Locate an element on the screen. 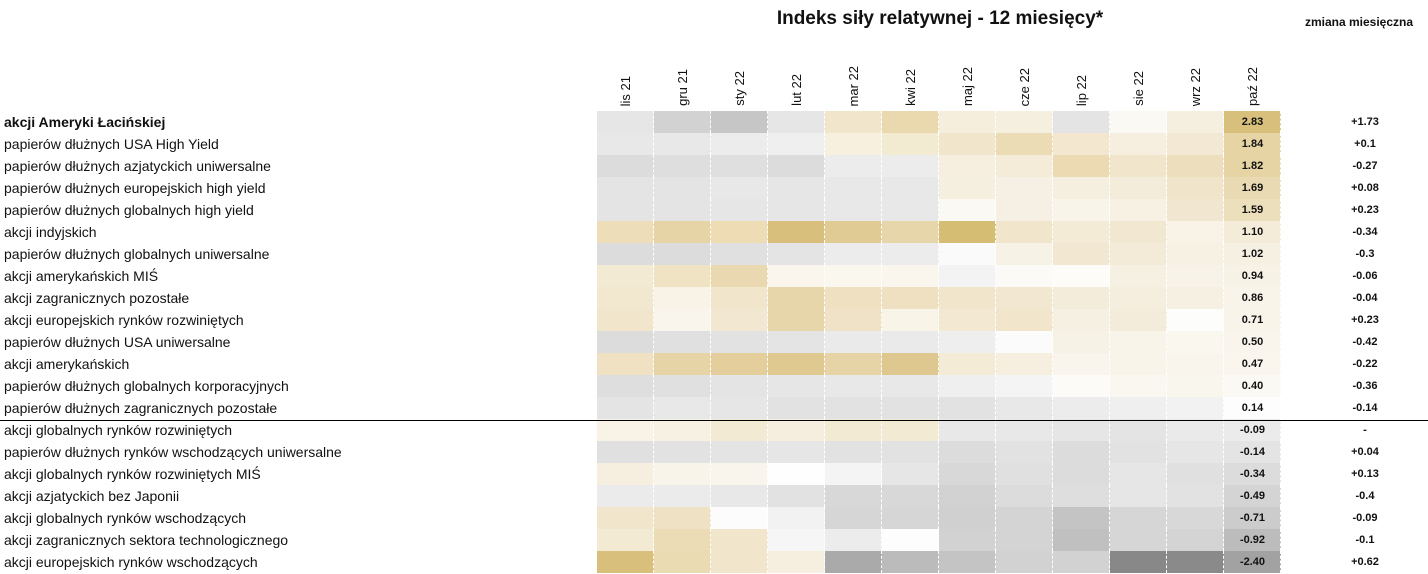 Image resolution: width=1428 pixels, height=574 pixels. month-label: mar 22 is located at coordinates (853, 85).